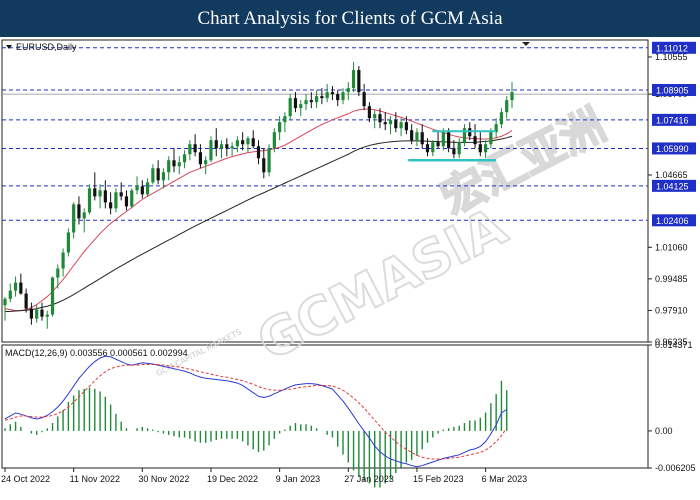 The image size is (700, 500). What do you see at coordinates (438, 479) in the screenshot?
I see `x-tick-label: 15 Feb 2023` at bounding box center [438, 479].